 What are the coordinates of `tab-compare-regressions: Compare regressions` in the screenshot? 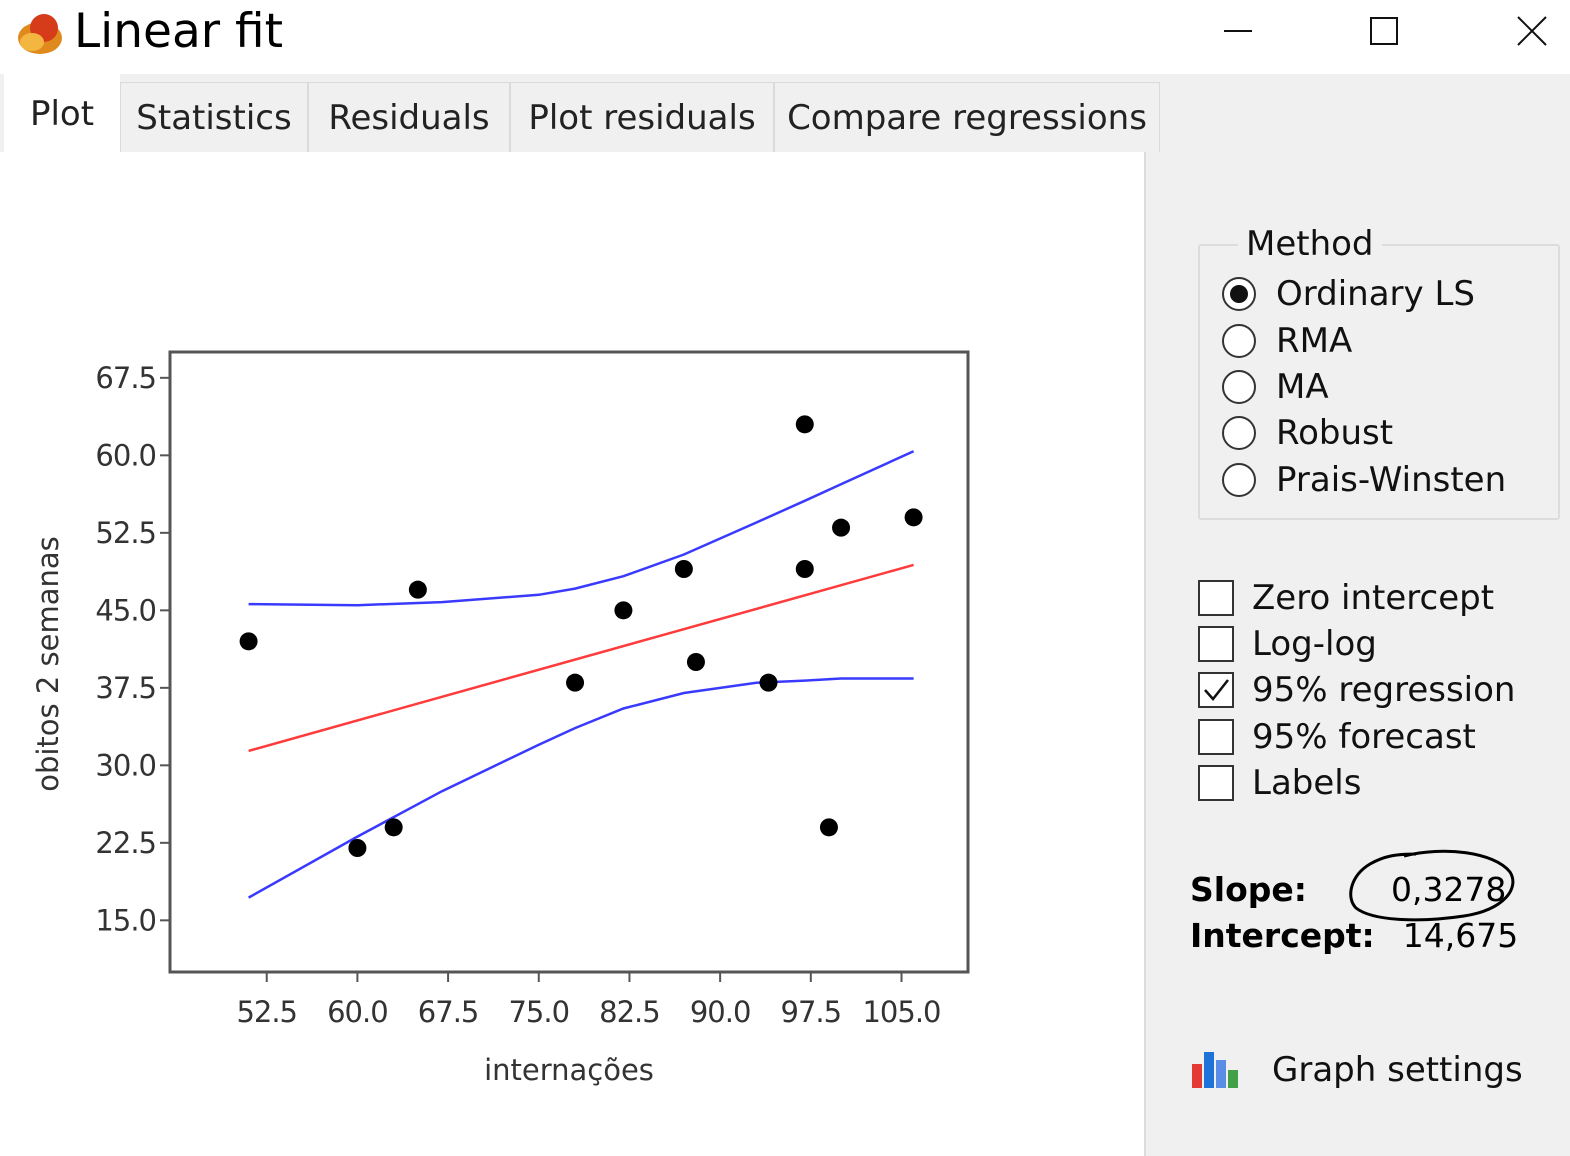 It's located at (967, 117).